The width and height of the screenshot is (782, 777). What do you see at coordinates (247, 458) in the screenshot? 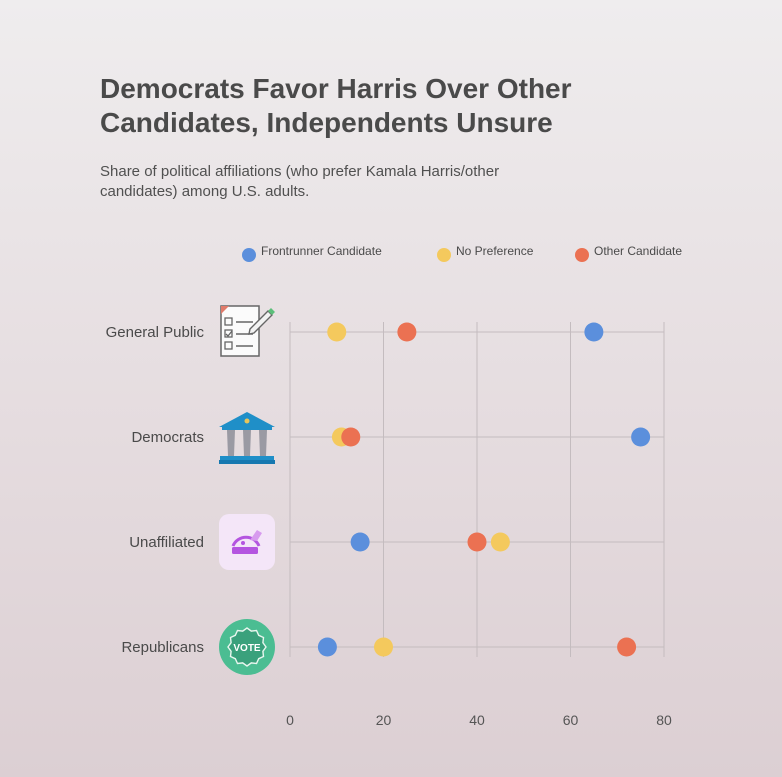
I see `base-step` at bounding box center [247, 458].